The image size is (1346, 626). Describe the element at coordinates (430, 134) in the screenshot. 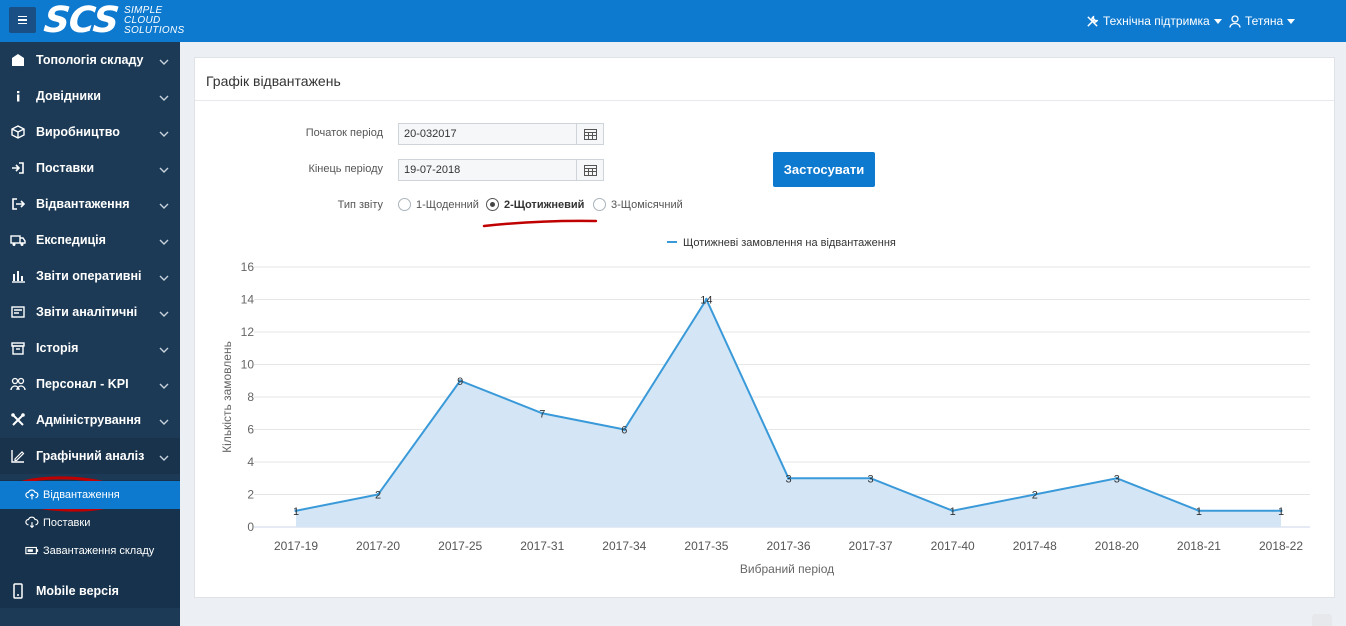

I see `start-date-value: 20-032017` at that location.